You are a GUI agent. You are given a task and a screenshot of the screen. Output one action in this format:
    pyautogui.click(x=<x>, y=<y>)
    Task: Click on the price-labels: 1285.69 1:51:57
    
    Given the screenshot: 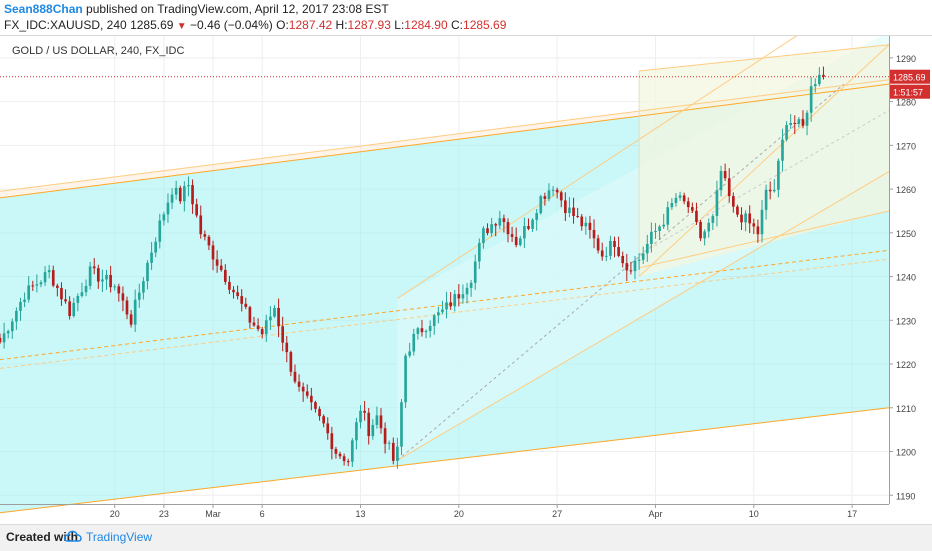 What is the action you would take?
    pyautogui.click(x=910, y=84)
    